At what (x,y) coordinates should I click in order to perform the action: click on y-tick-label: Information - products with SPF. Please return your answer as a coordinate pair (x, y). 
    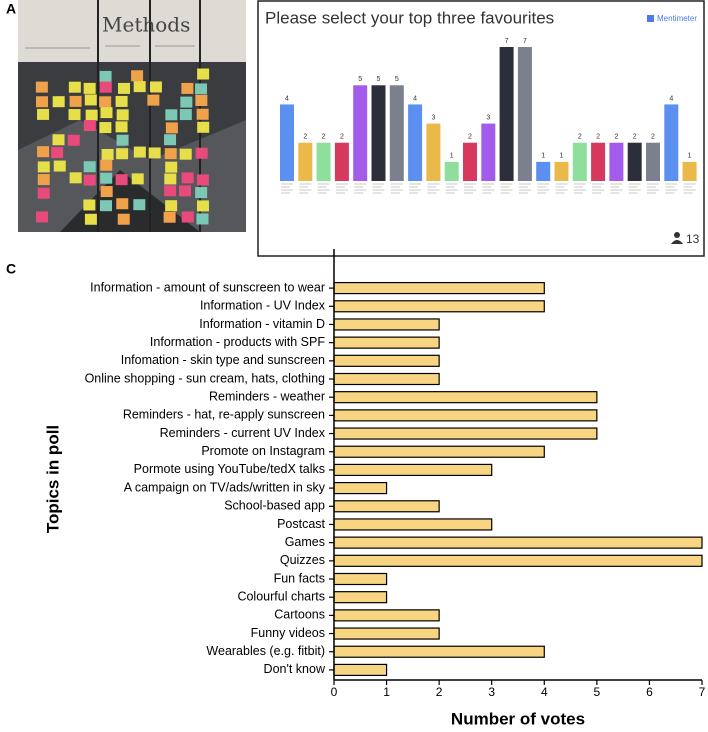
    Looking at the image, I should click on (237, 342).